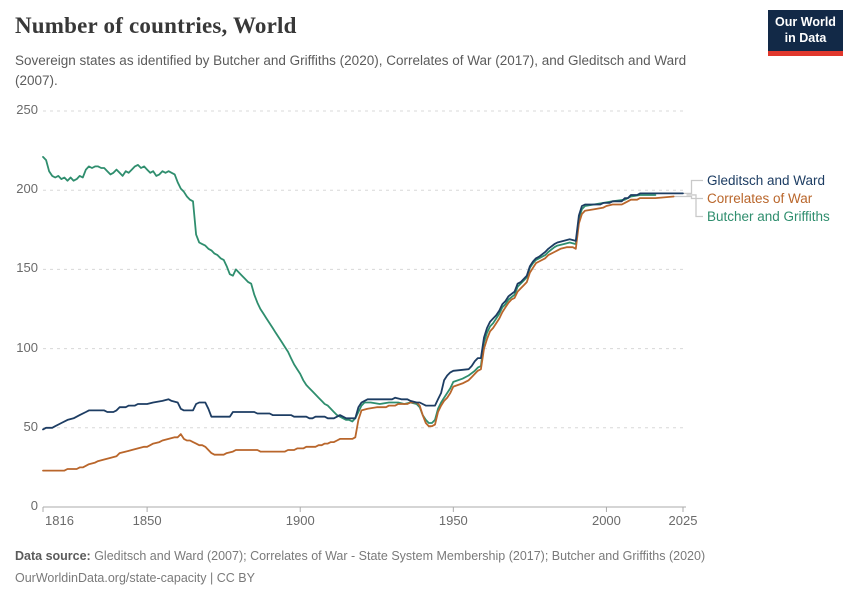 The height and width of the screenshot is (600, 850). What do you see at coordinates (453, 520) in the screenshot?
I see `x-axis-label: 1950` at bounding box center [453, 520].